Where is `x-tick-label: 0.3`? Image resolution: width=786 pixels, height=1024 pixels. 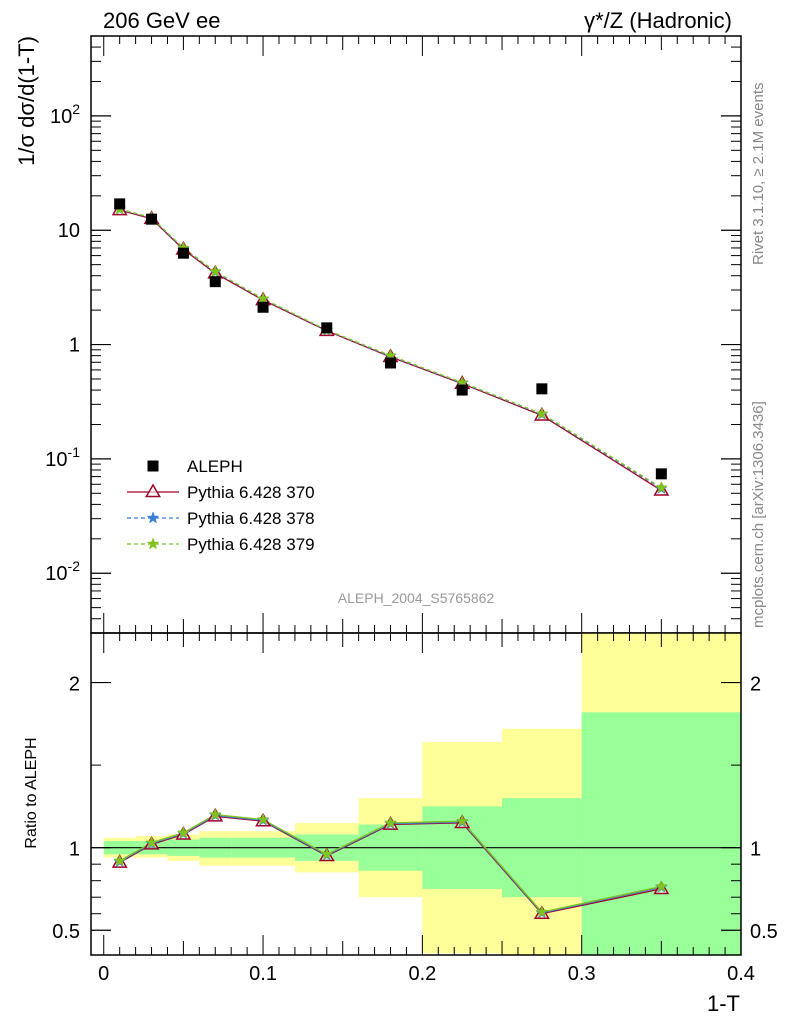
x-tick-label: 0.3 is located at coordinates (582, 974).